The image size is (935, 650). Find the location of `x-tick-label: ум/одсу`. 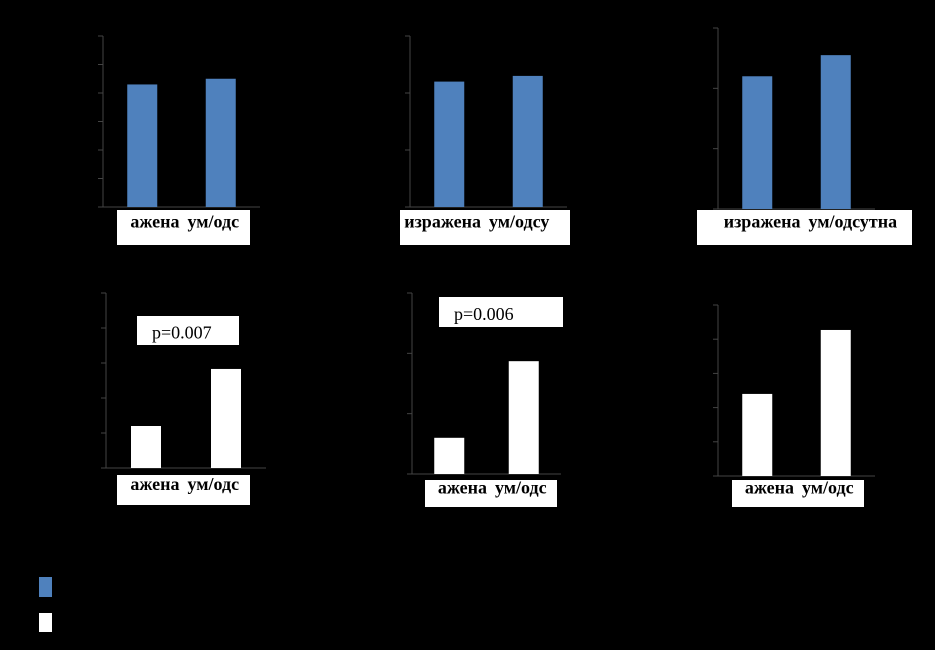

x-tick-label: ум/одсу is located at coordinates (519, 222).